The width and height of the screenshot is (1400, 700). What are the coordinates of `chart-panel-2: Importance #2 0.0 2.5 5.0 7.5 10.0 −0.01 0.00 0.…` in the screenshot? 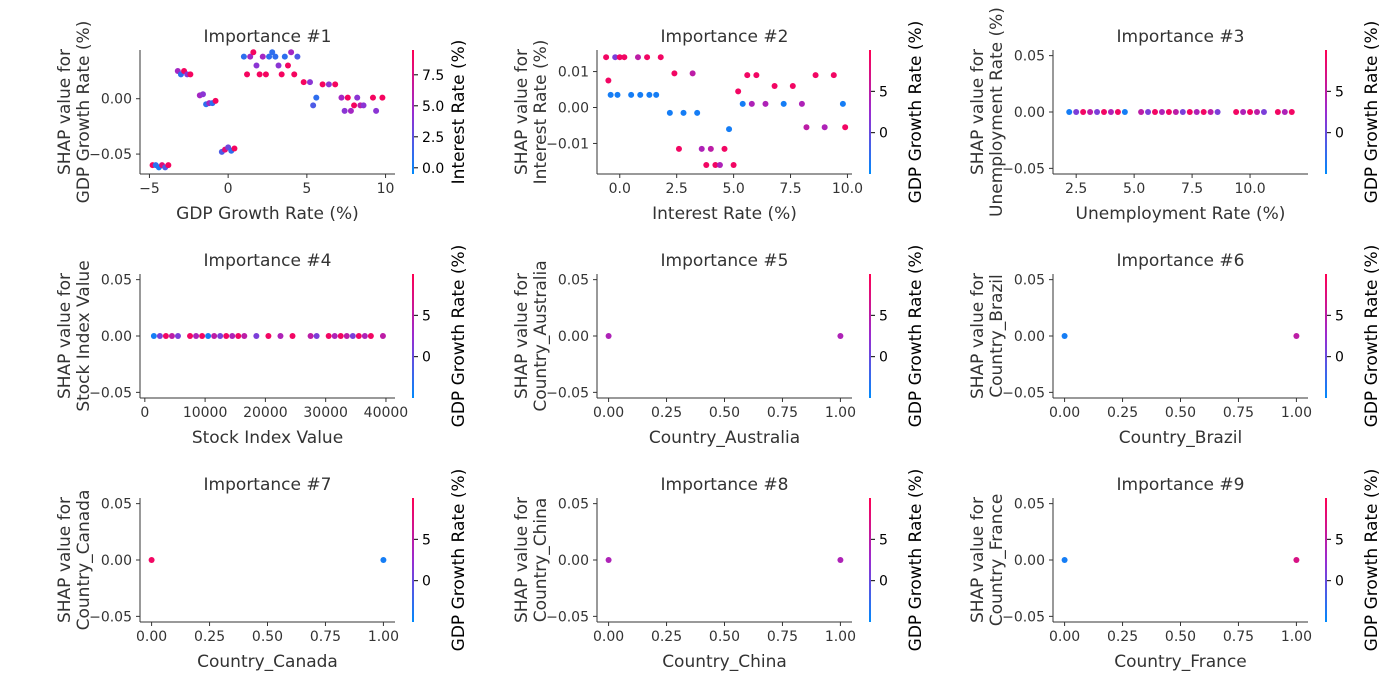 It's located at (719, 122).